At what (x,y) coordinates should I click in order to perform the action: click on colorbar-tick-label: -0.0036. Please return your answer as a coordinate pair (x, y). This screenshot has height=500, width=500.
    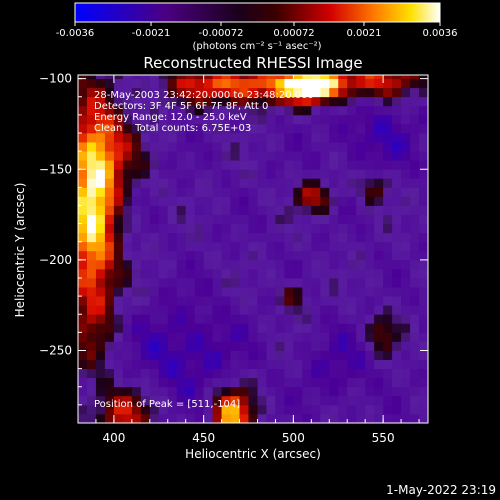
    Looking at the image, I should click on (75, 33).